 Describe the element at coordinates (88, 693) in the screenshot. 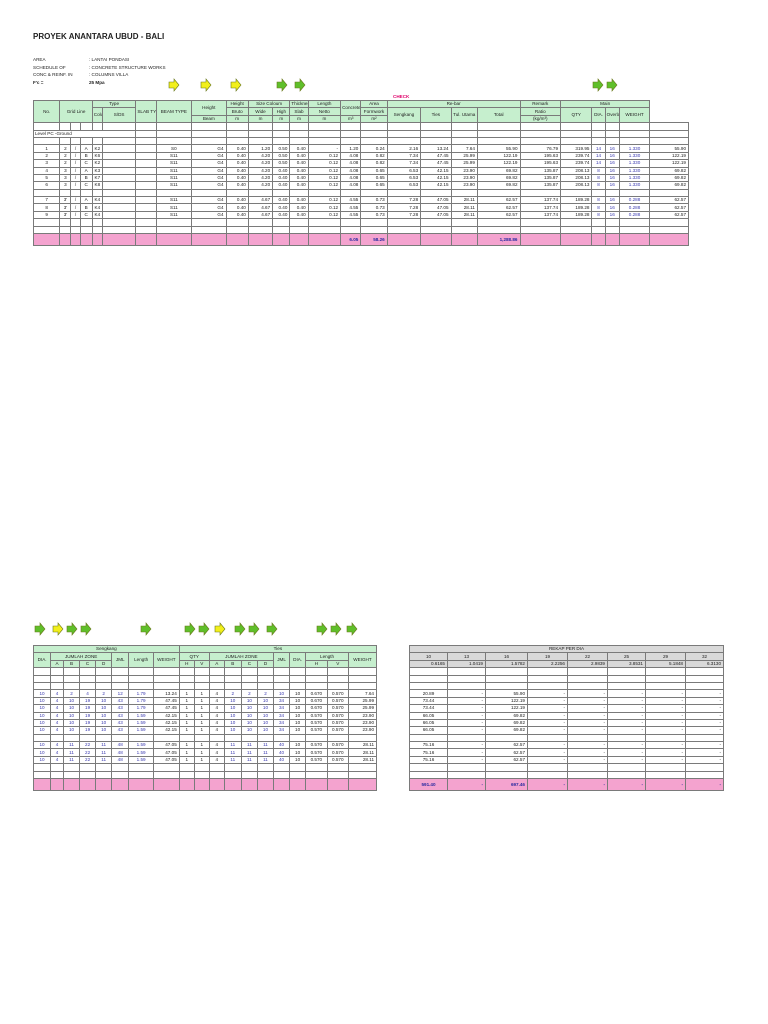

I see `cell-c: 4` at that location.